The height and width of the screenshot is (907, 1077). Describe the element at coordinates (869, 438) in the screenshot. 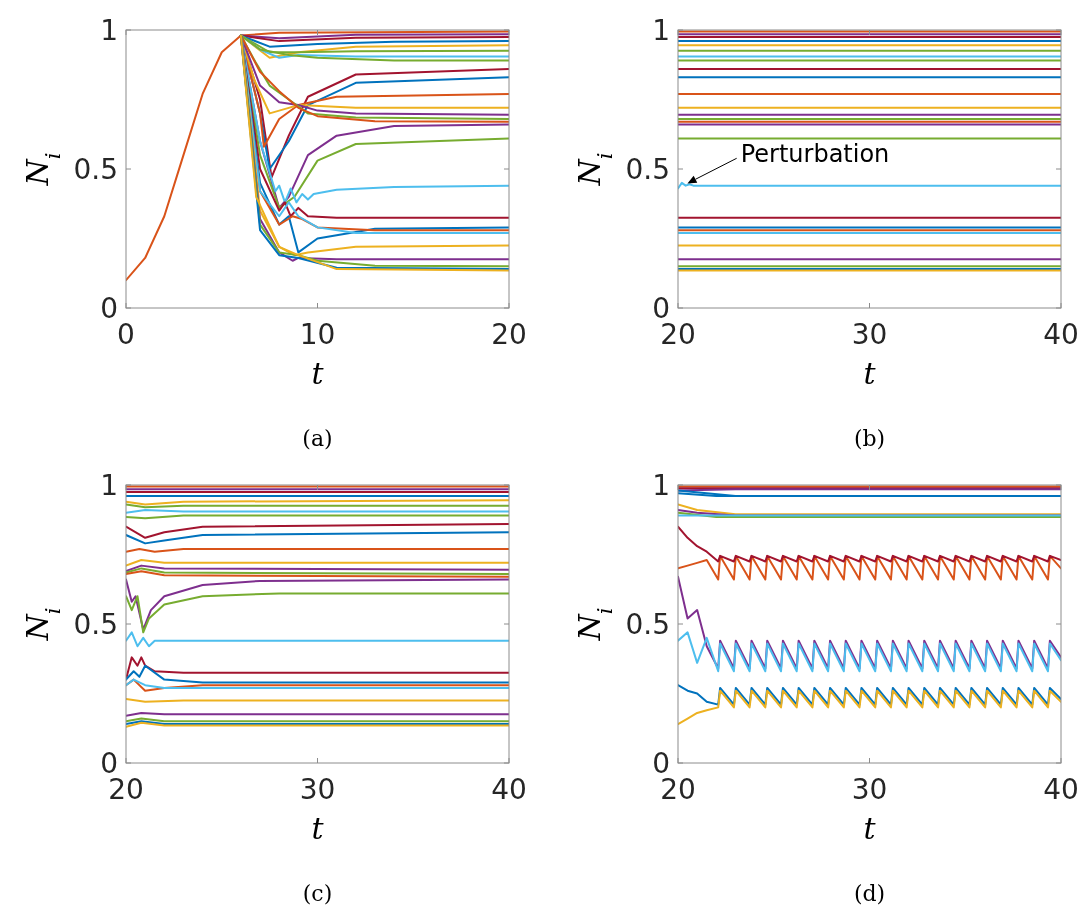

I see `text: (b)` at that location.